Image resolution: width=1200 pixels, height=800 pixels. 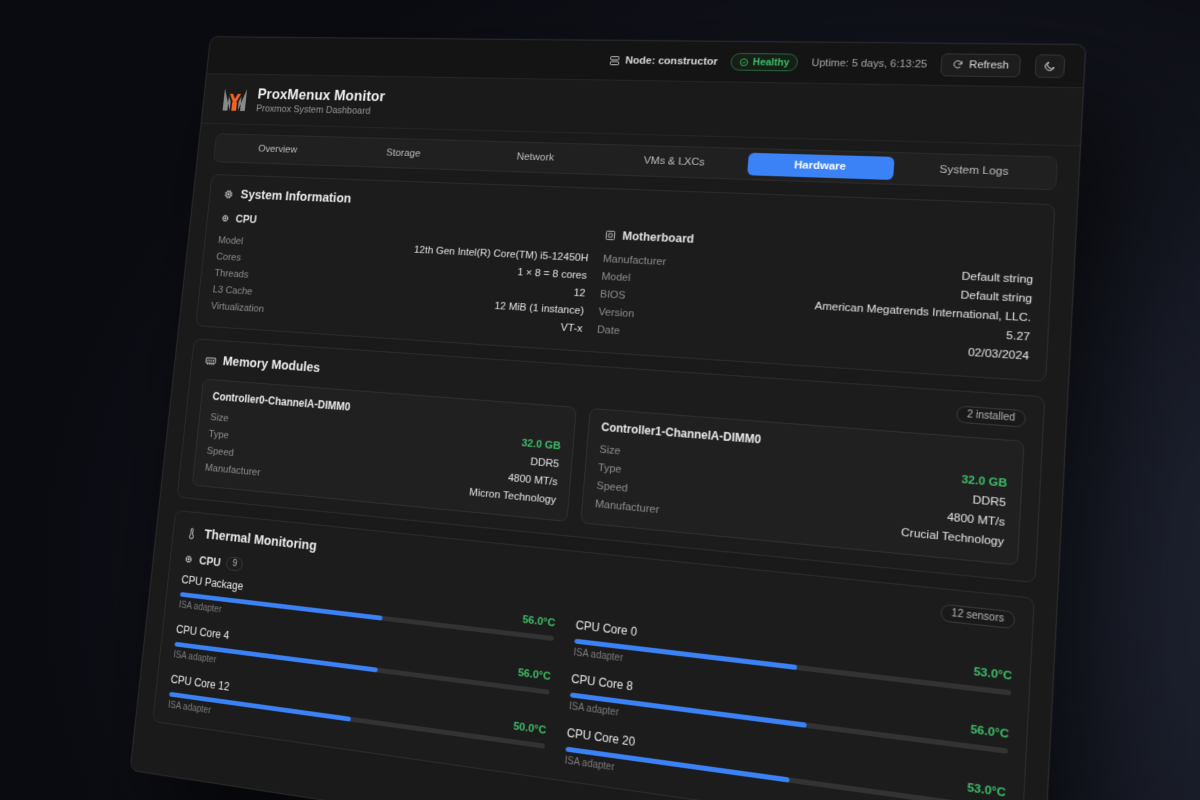 What do you see at coordinates (602, 682) in the screenshot?
I see `sensor-name: CPU Core 8` at bounding box center [602, 682].